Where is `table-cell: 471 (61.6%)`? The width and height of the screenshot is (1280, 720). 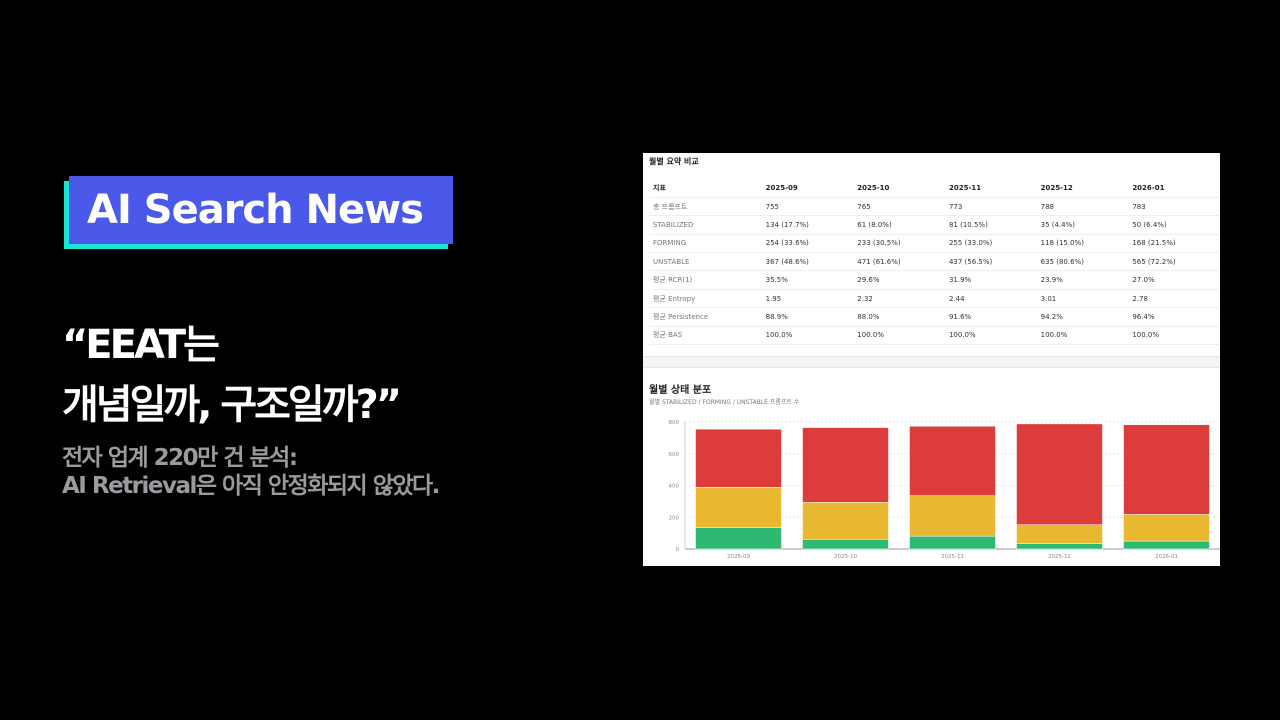
table-cell: 471 (61.6%) is located at coordinates (899, 262).